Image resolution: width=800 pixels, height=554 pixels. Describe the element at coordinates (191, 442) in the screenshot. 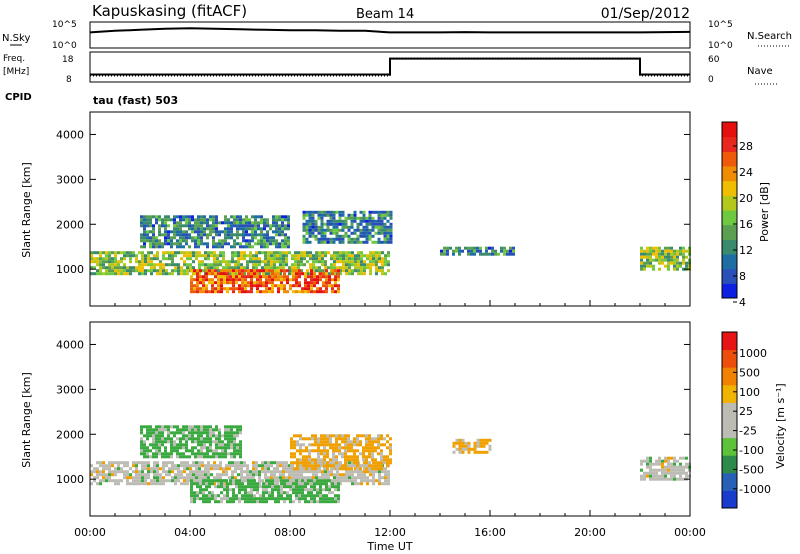

I see `velocity-region` at that location.